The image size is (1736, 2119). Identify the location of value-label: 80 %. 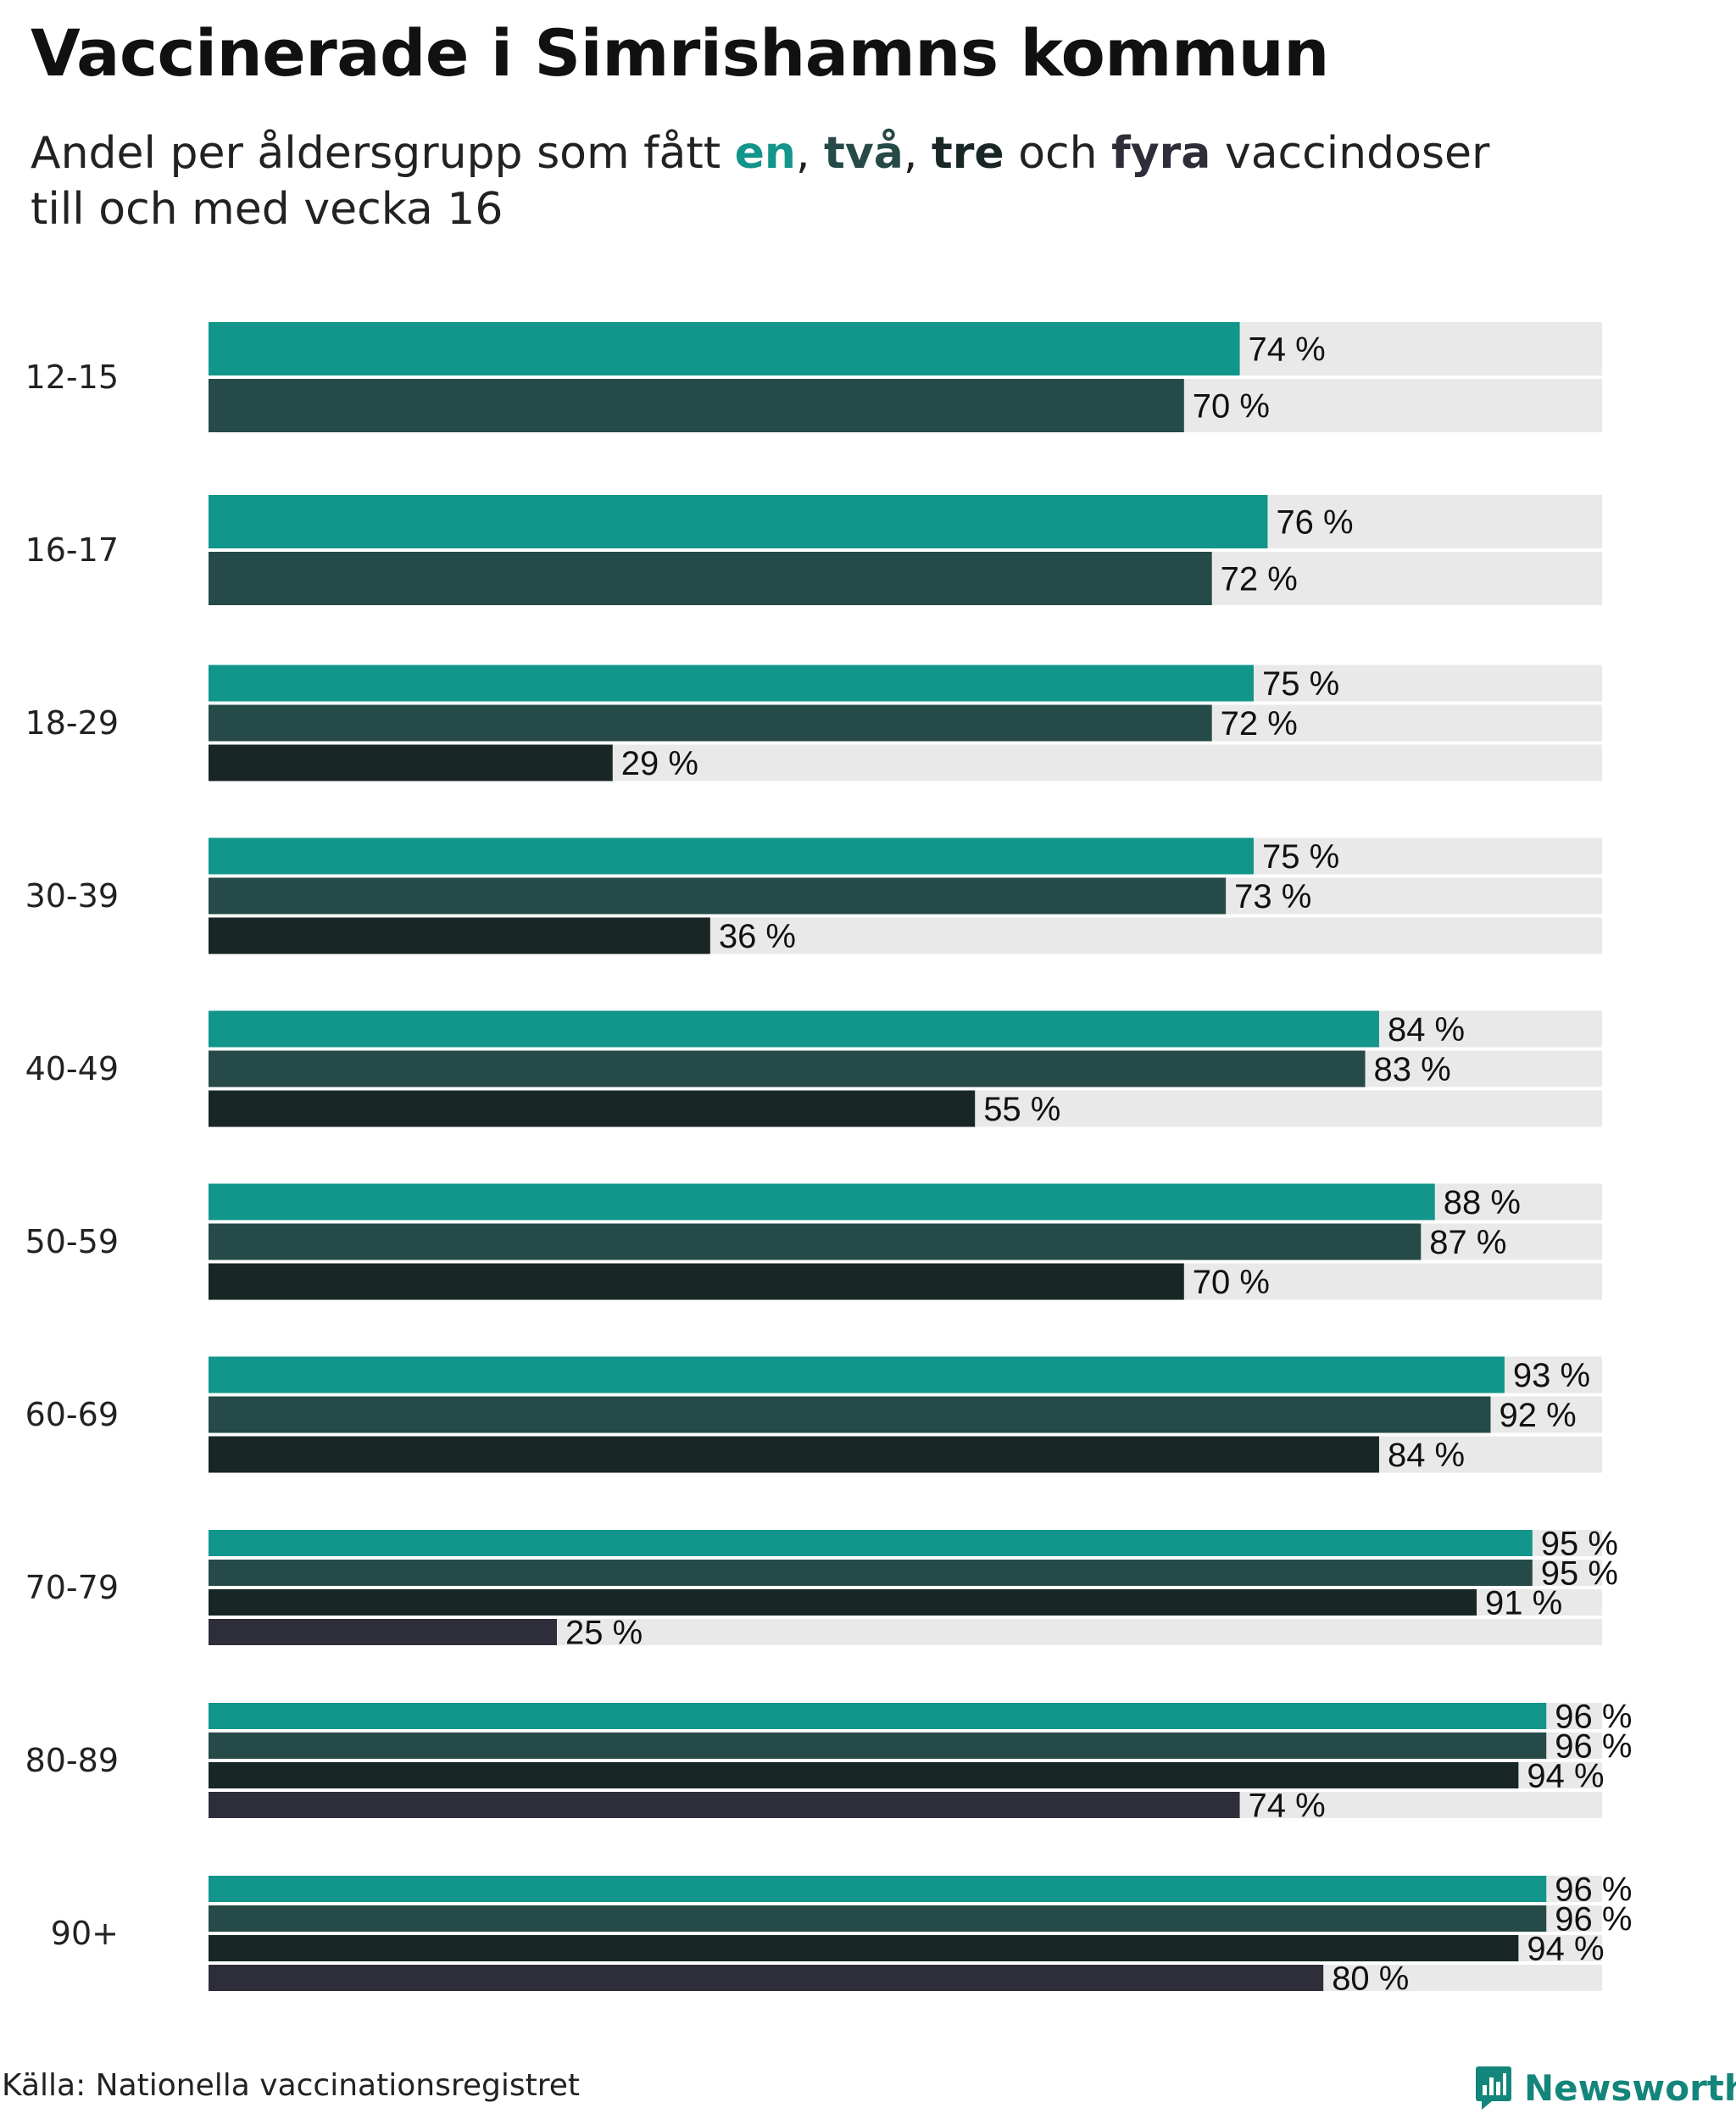
(1370, 1979).